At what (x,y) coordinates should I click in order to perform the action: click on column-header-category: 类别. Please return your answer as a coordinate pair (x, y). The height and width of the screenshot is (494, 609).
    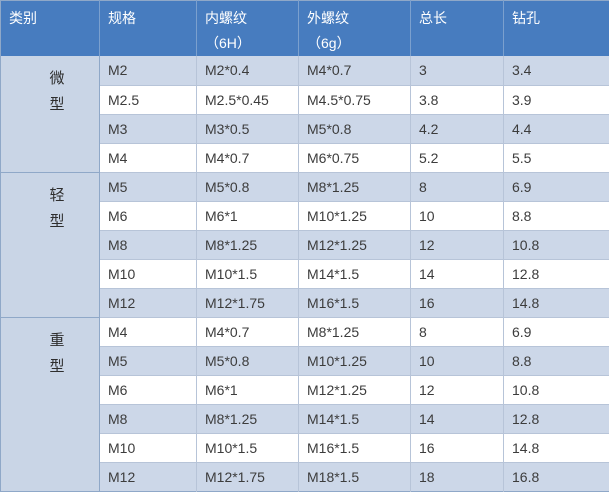
    Looking at the image, I should click on (50, 28).